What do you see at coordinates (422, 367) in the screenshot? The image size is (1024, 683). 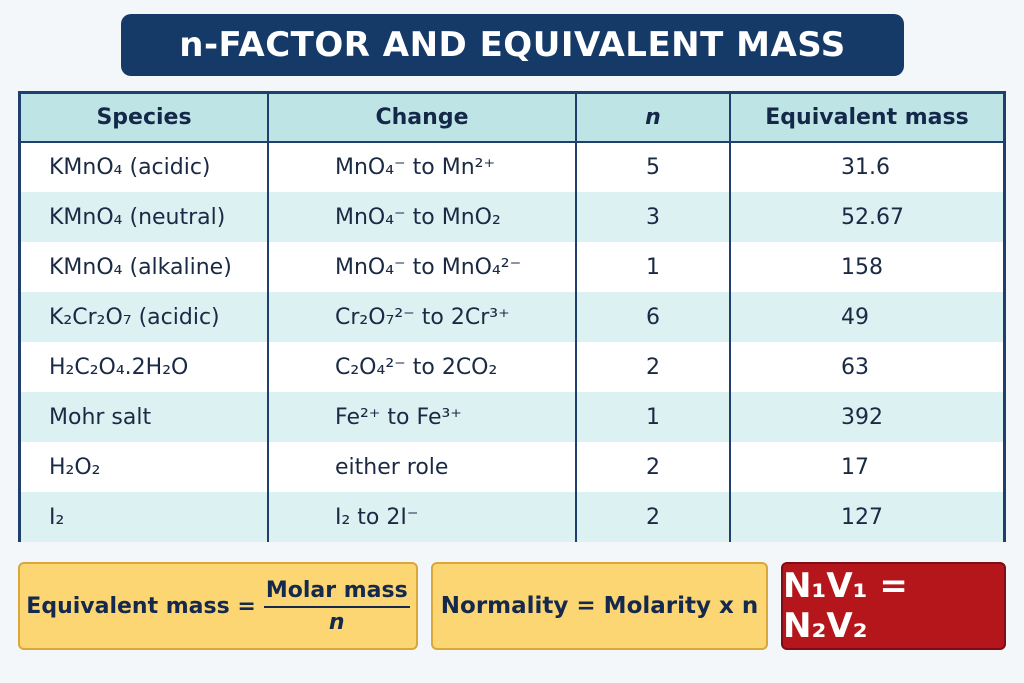 I see `cell-change: C₂O₄²⁻ to 2CO₂` at bounding box center [422, 367].